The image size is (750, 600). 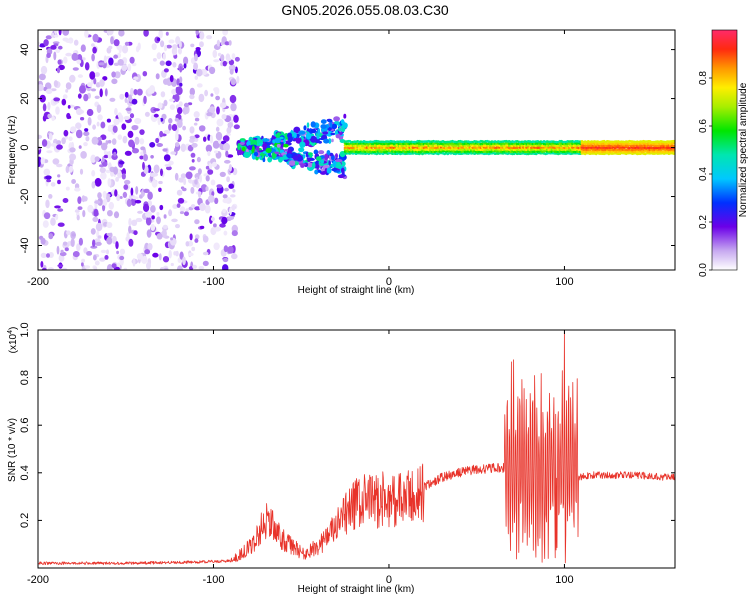 I want to click on spectrogram-x-axis-label: Height of straight line (km), so click(x=356, y=290).